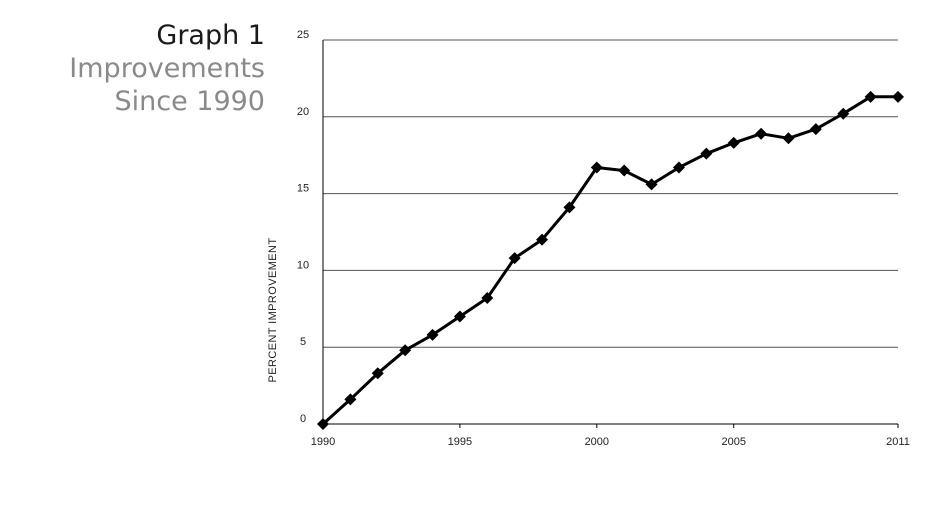 This screenshot has width=948, height=517. Describe the element at coordinates (303, 419) in the screenshot. I see `y-tick-label: 0` at that location.